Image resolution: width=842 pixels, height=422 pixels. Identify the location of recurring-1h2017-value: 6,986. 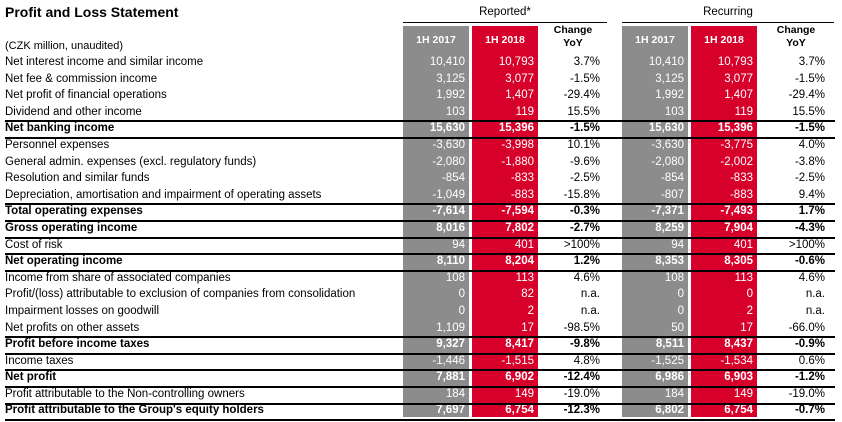
(669, 377).